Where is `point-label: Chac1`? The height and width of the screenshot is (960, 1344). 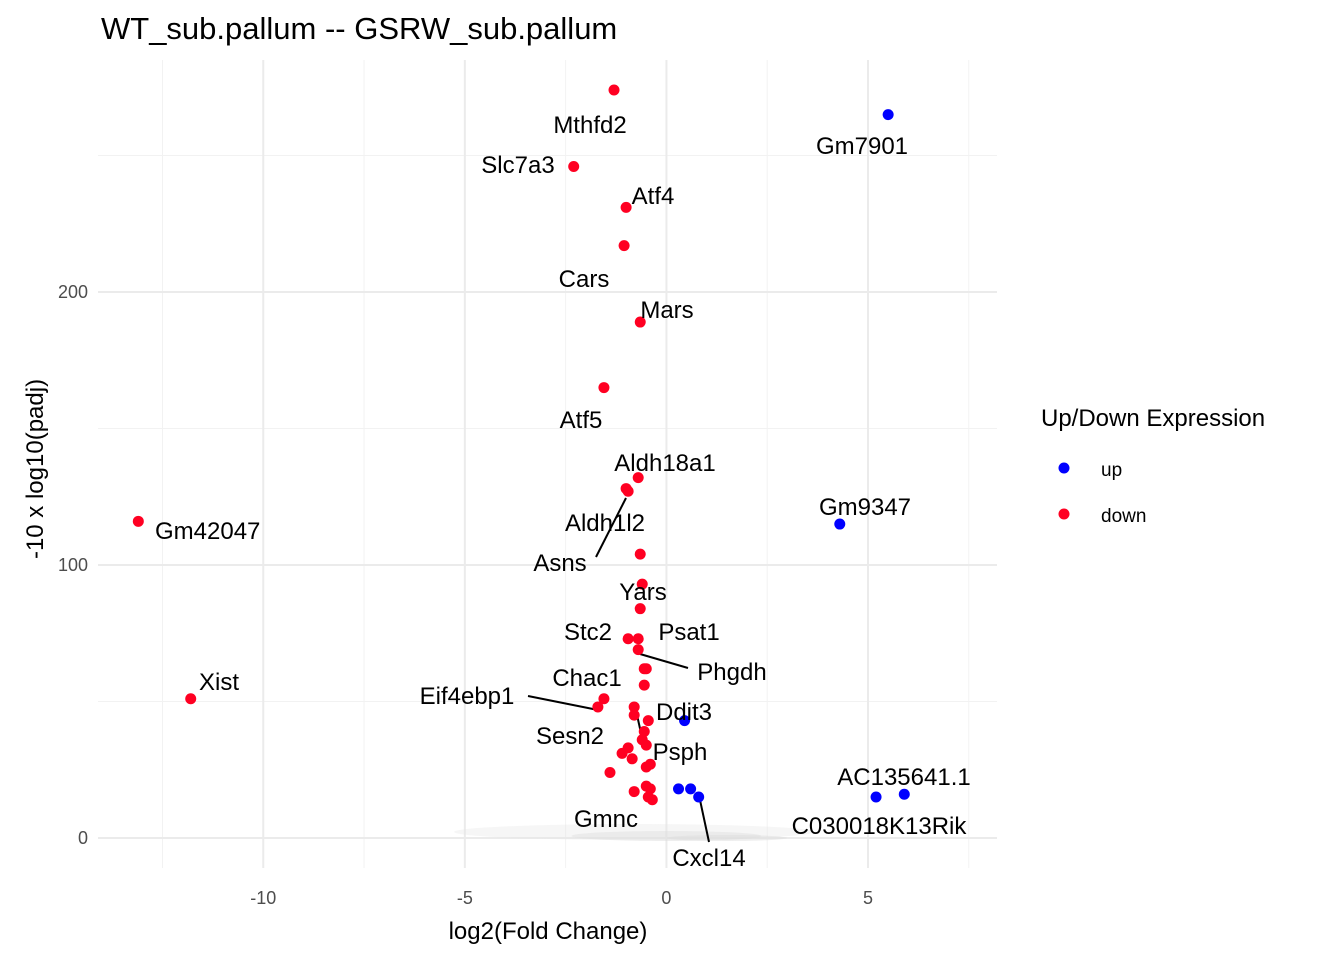
point-label: Chac1 is located at coordinates (586, 678).